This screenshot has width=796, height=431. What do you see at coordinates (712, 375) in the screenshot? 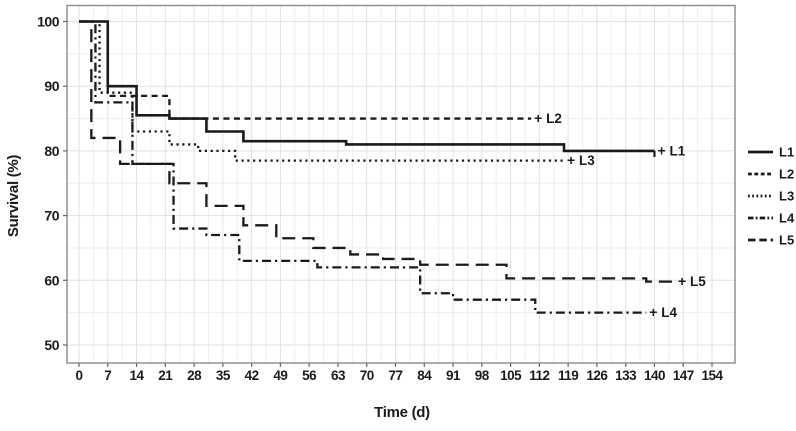
I see `x-tick-label: 154` at bounding box center [712, 375].